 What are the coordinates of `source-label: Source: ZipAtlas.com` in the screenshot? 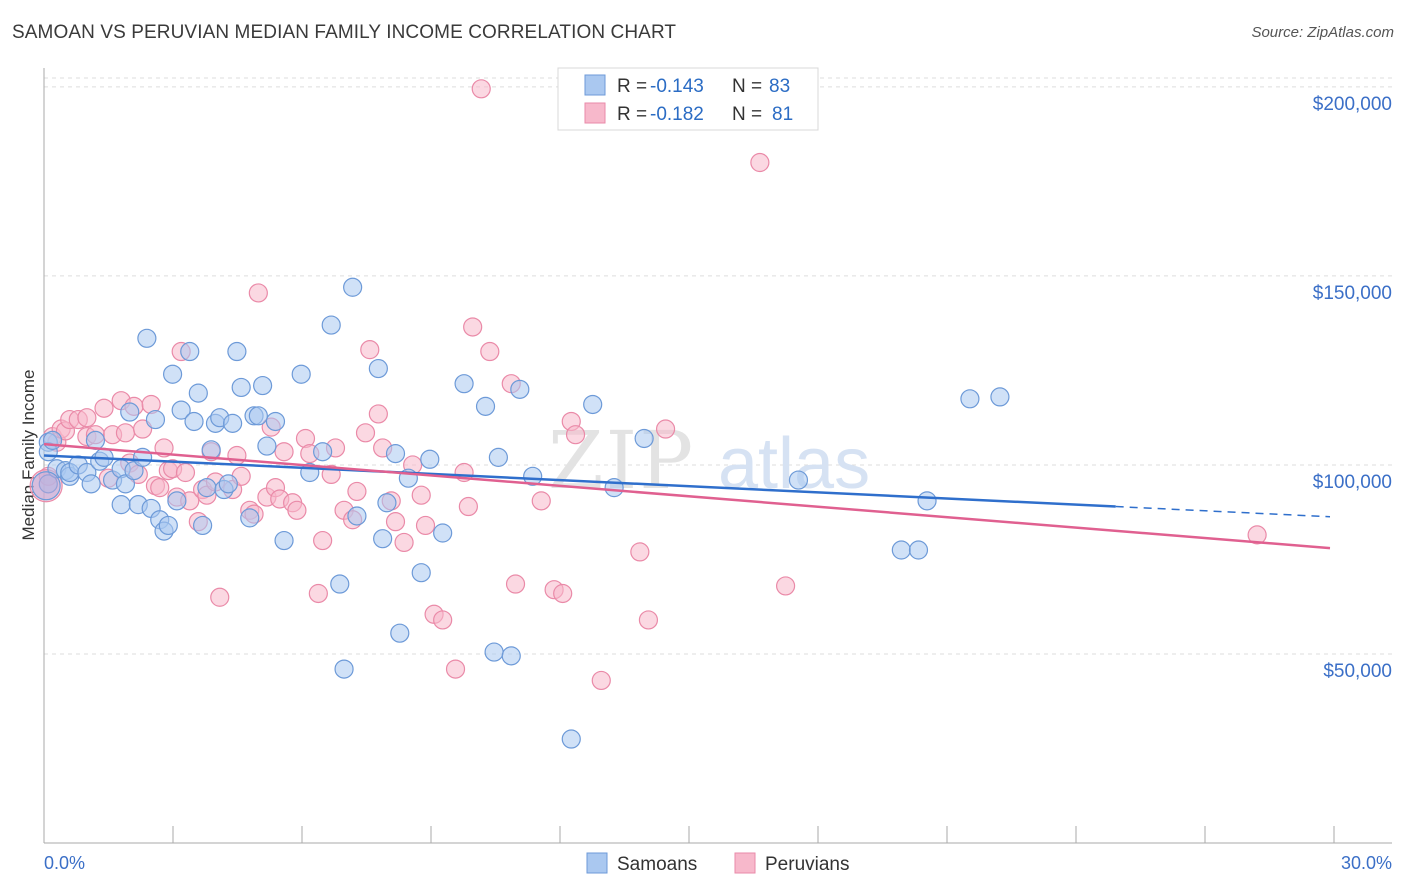 It's located at (1322, 32).